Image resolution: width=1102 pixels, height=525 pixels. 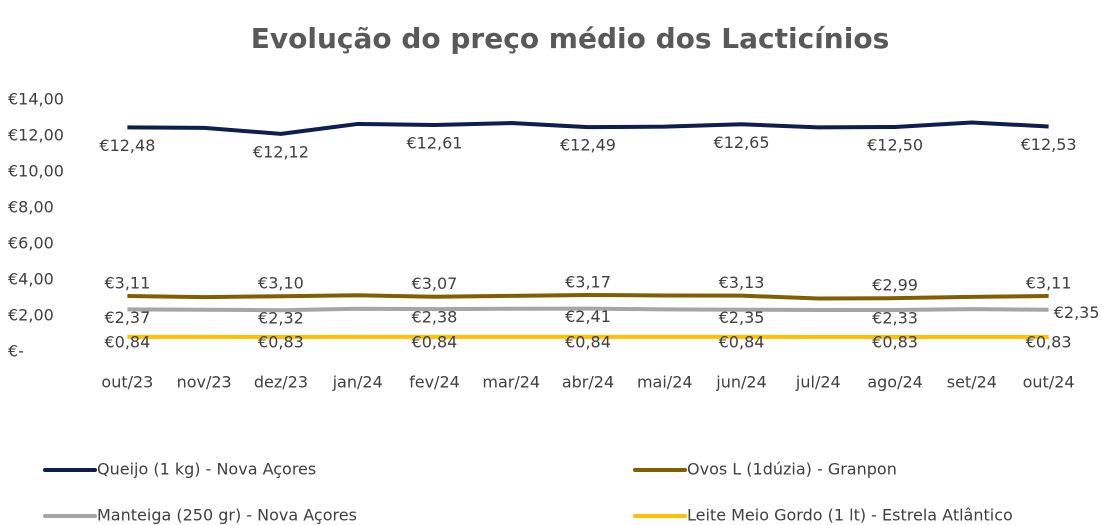 What do you see at coordinates (36, 171) in the screenshot?
I see `y-tick-label: €10,00` at bounding box center [36, 171].